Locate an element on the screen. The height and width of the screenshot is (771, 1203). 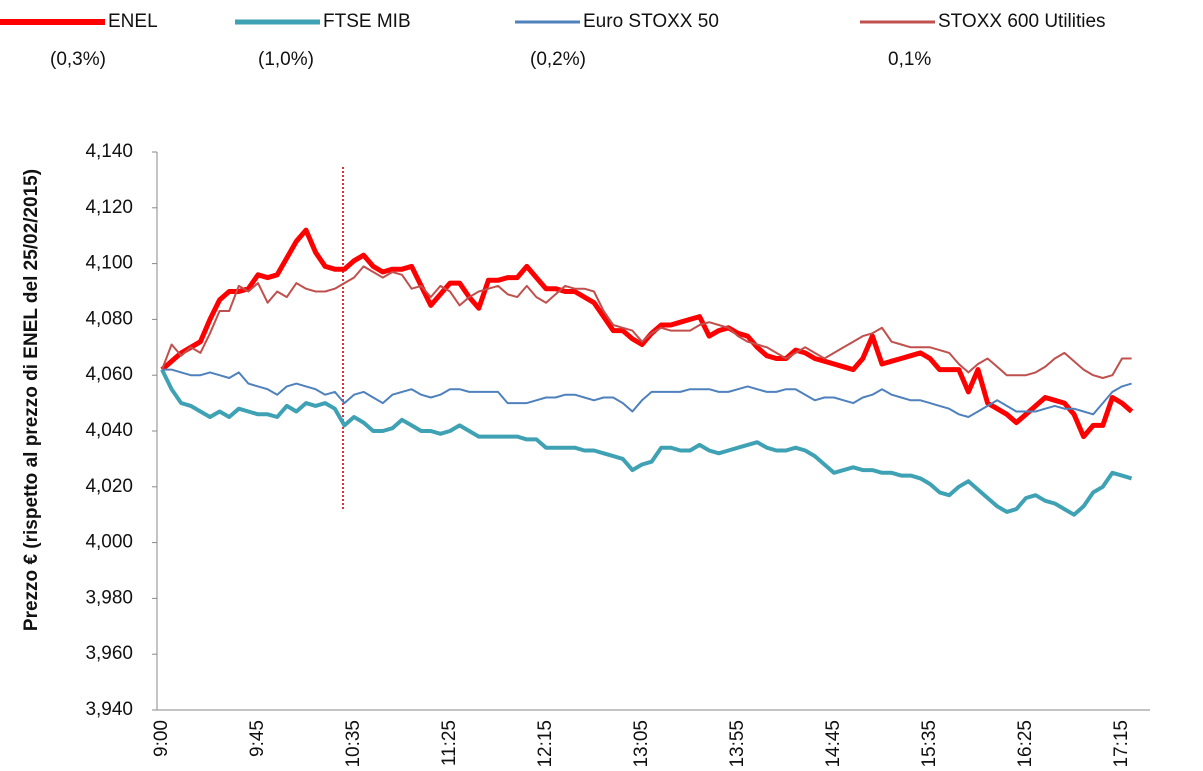
y-tick-label: 4,020 is located at coordinates (109, 486).